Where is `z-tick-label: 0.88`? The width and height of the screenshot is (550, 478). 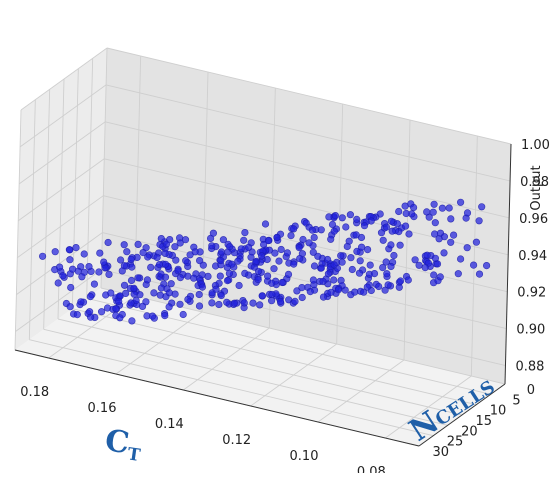 z-tick-label: 0.88 is located at coordinates (529, 367).